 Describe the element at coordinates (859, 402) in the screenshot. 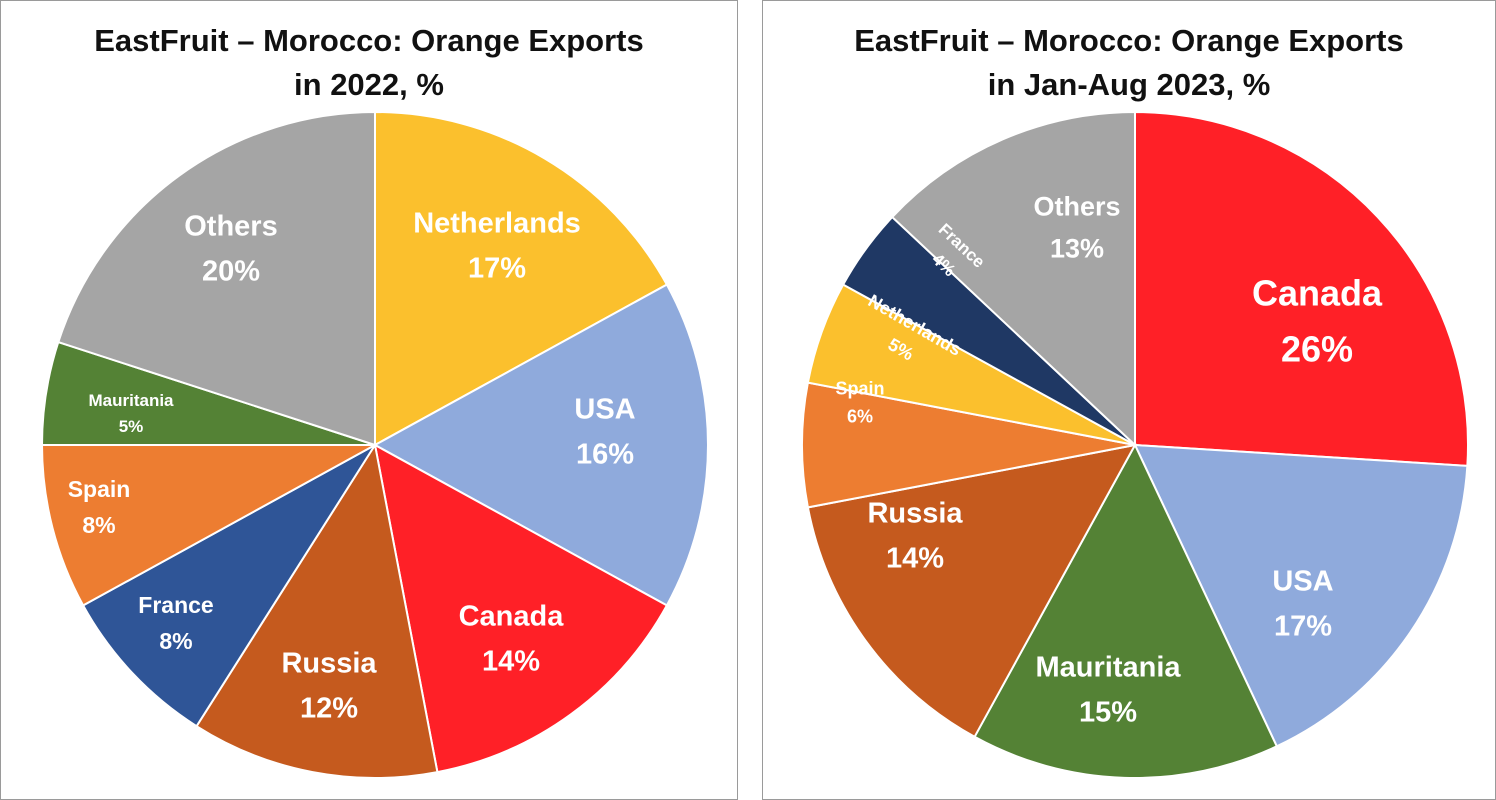

I see `slice-label-spain: Spain 6%` at that location.